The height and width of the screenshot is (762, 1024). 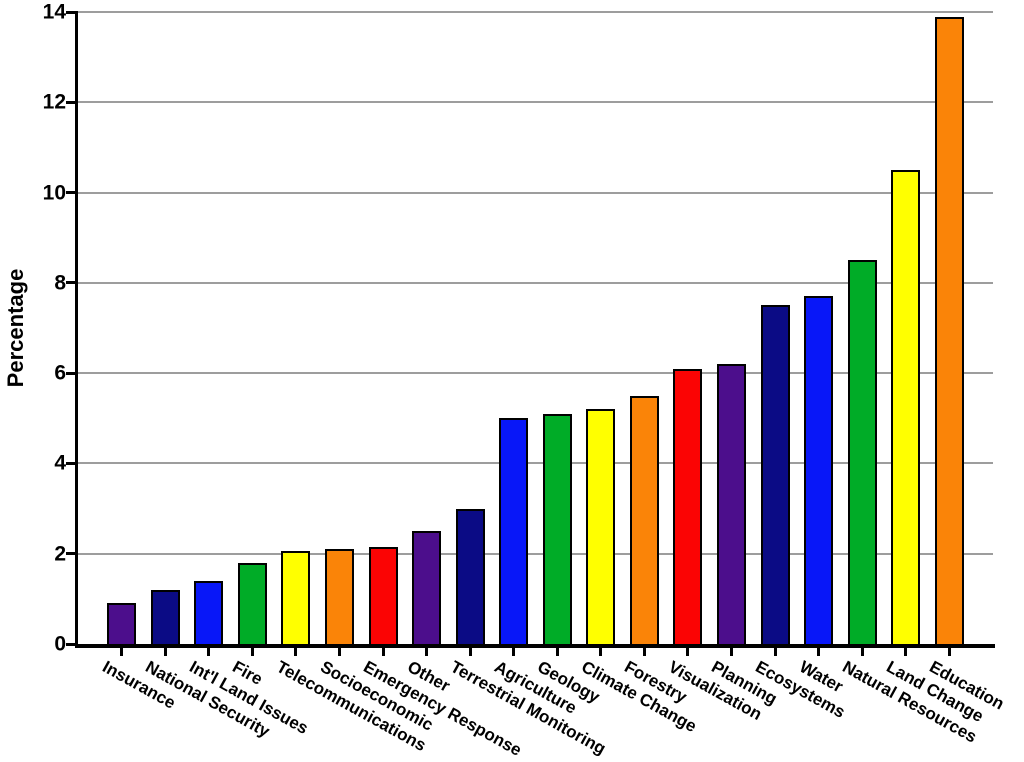 What do you see at coordinates (54, 102) in the screenshot?
I see `y-tick-label-12: 12` at bounding box center [54, 102].